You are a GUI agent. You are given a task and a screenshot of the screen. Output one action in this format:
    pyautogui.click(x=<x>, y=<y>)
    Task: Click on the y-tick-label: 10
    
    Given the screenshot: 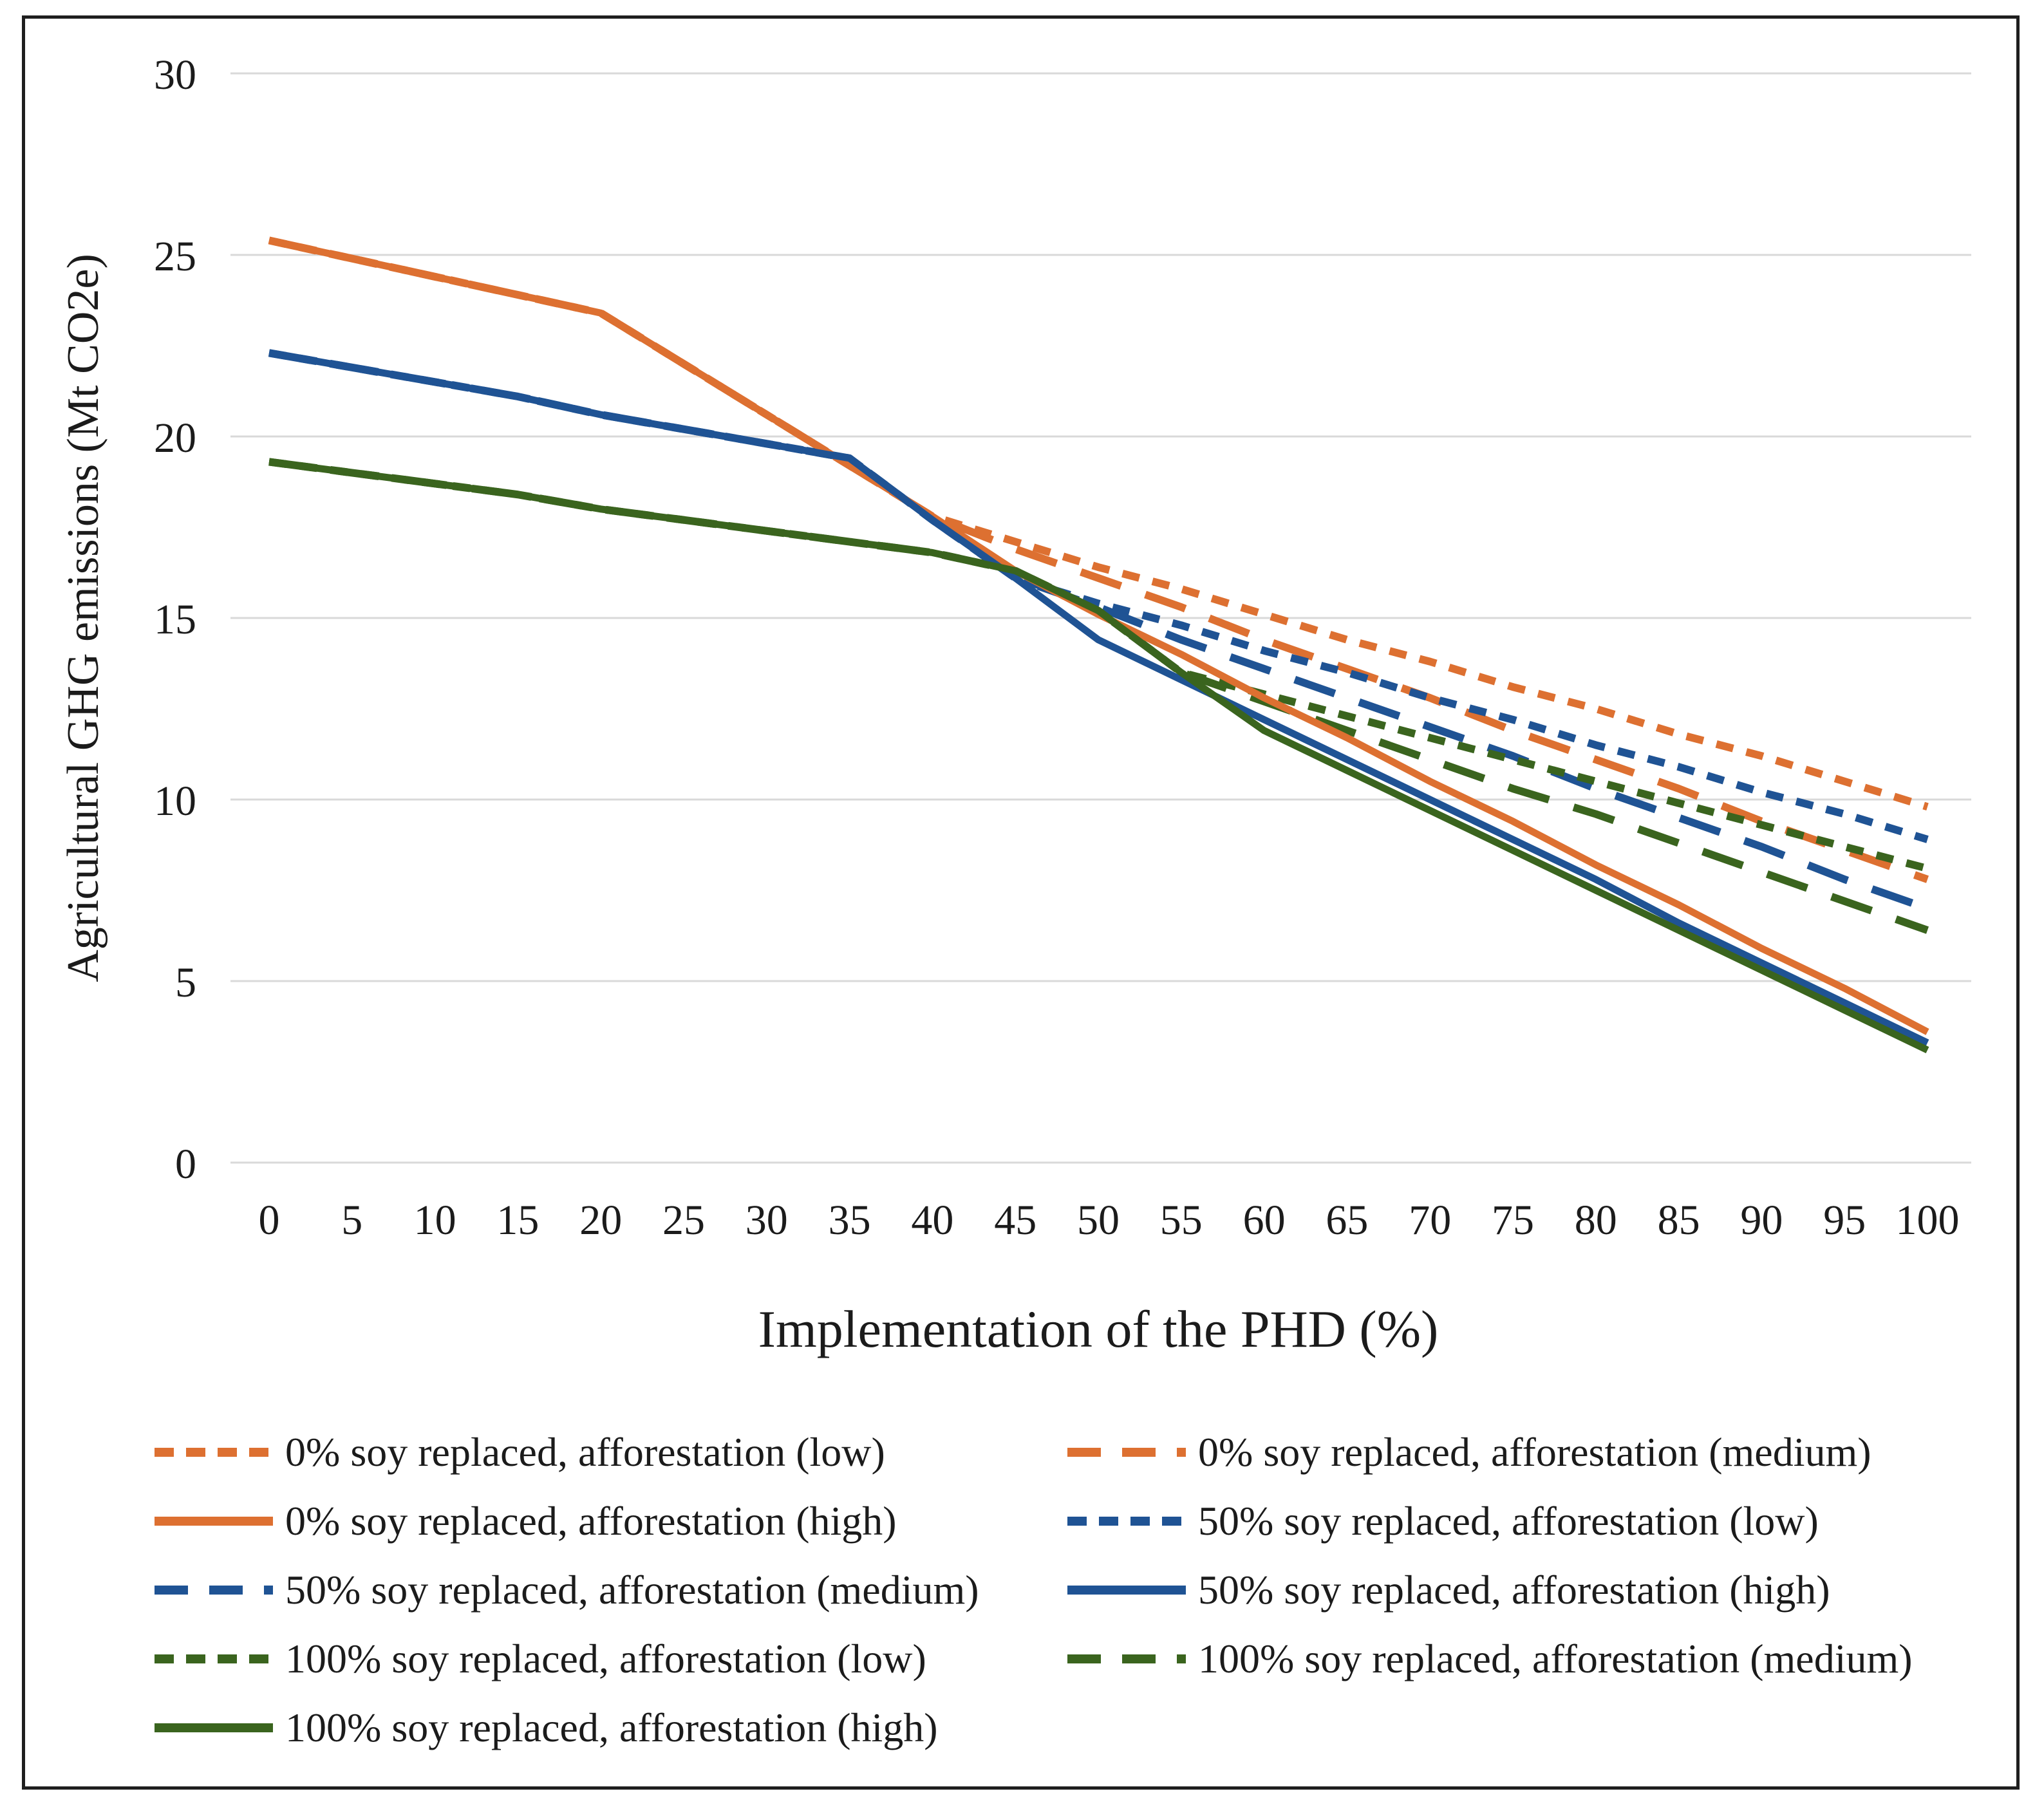 What is the action you would take?
    pyautogui.click(x=175, y=801)
    